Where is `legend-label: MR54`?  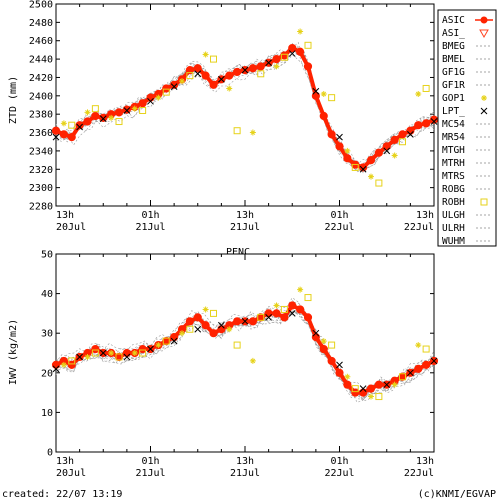 legend-label: MR54 is located at coordinates (453, 137).